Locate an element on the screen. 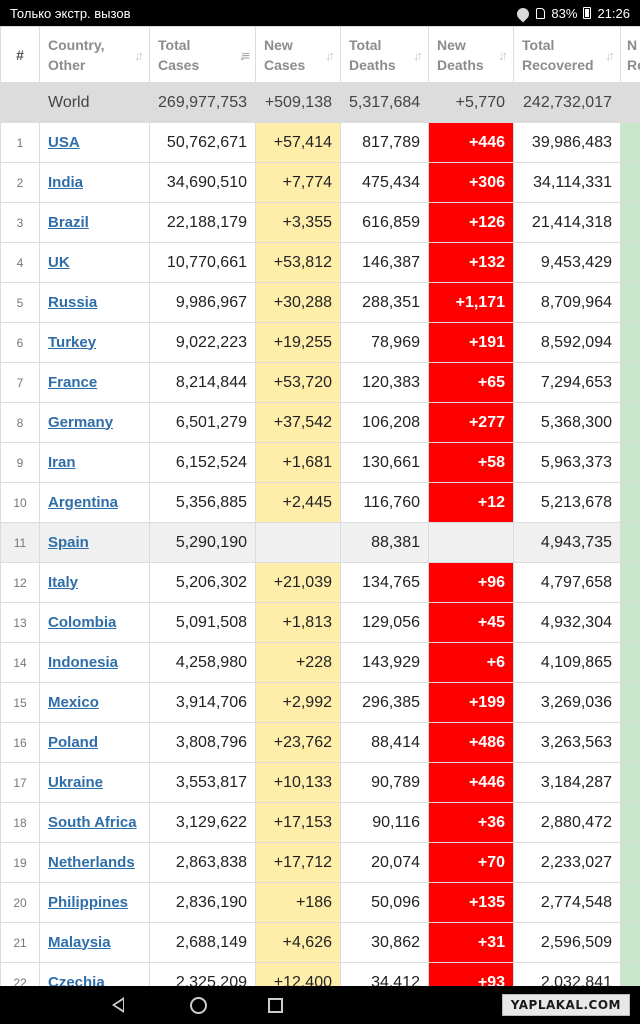  total-deaths-cell: 129,056 is located at coordinates (384, 622).